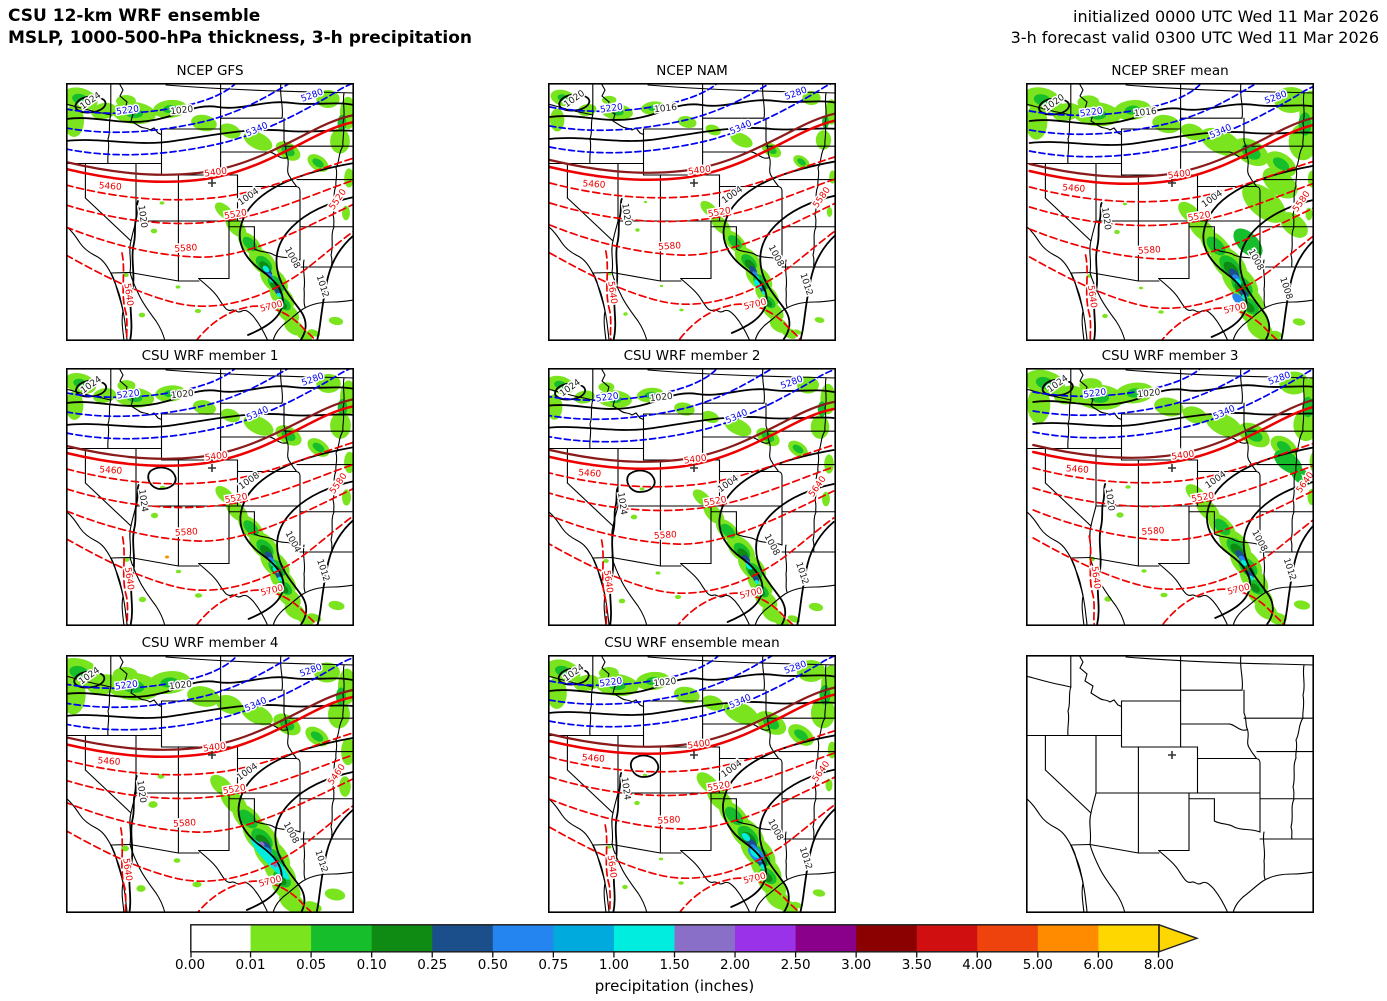 This screenshot has height=1001, width=1387. I want to click on colorbar-tick-label: 0.01, so click(250, 965).